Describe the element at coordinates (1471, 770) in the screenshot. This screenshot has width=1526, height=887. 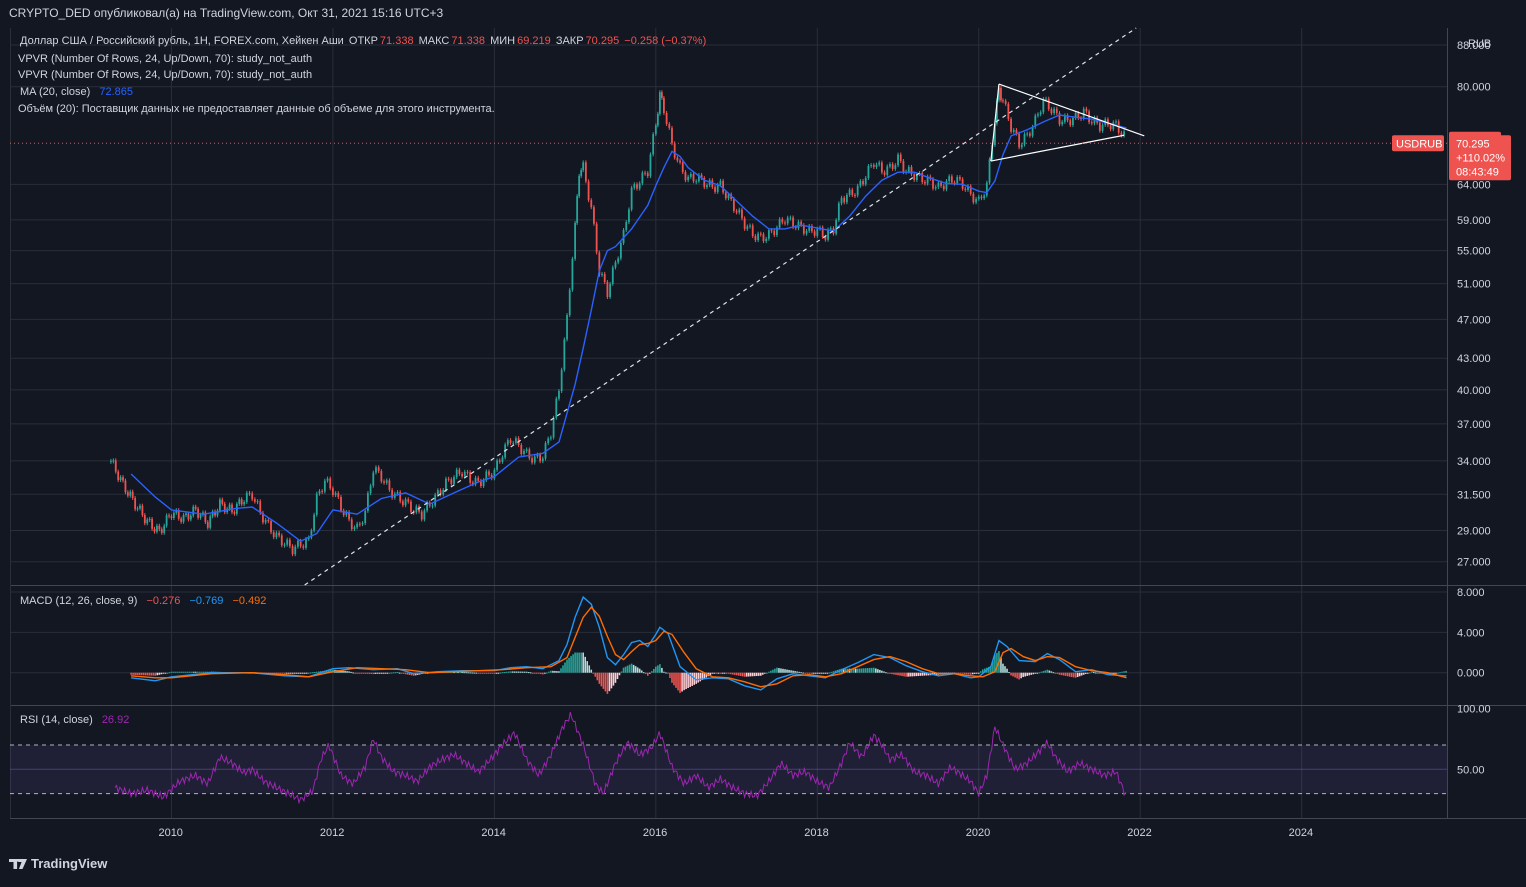
I see `rsi-tick-50.00: 50.00` at that location.